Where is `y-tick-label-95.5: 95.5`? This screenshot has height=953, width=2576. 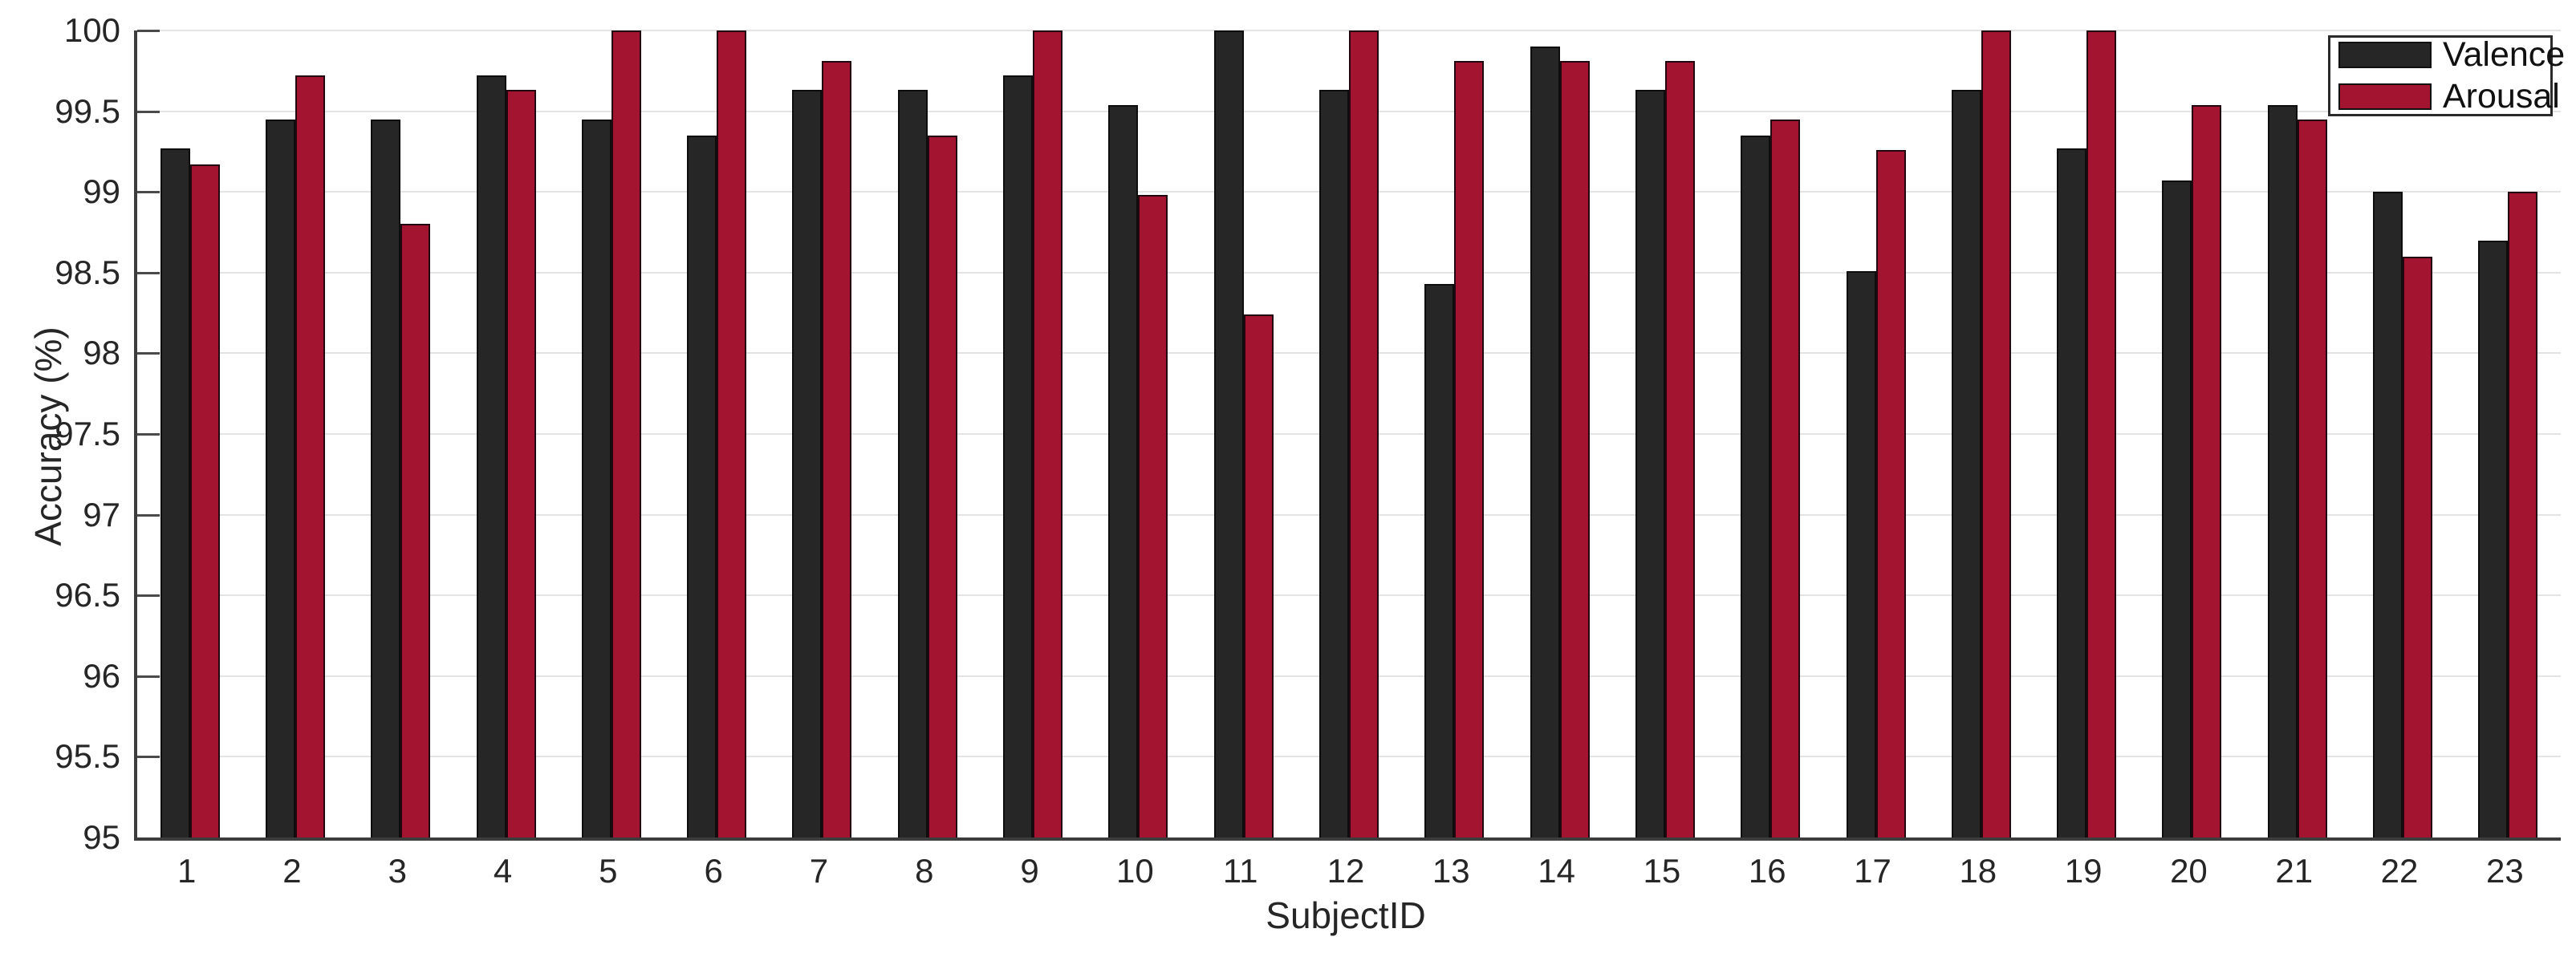
y-tick-label-95.5: 95.5 is located at coordinates (87, 756).